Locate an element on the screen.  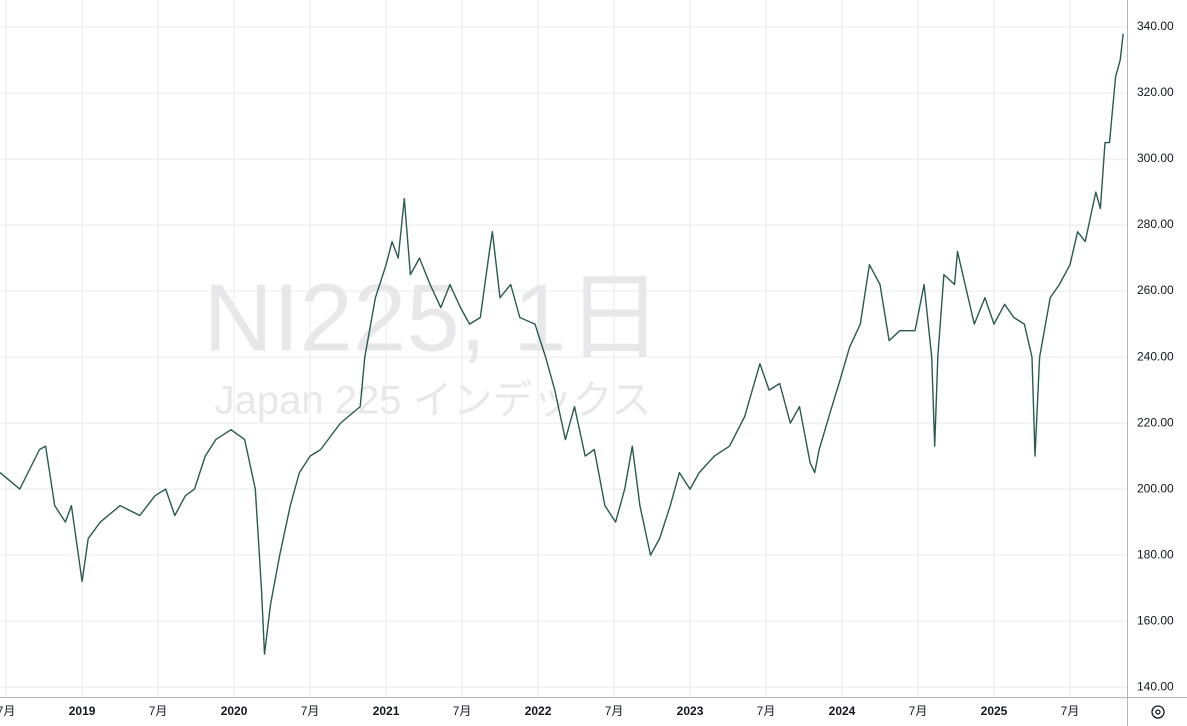
x-tick-label: 2020 is located at coordinates (234, 711).